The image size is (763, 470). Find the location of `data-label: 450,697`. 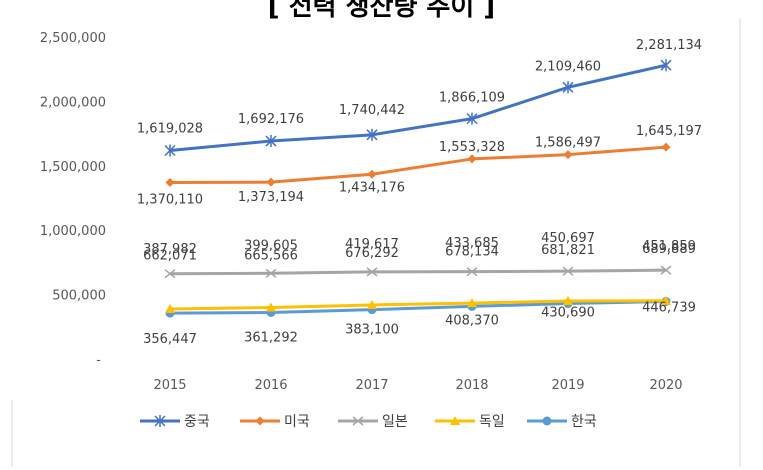

data-label: 450,697 is located at coordinates (568, 238).